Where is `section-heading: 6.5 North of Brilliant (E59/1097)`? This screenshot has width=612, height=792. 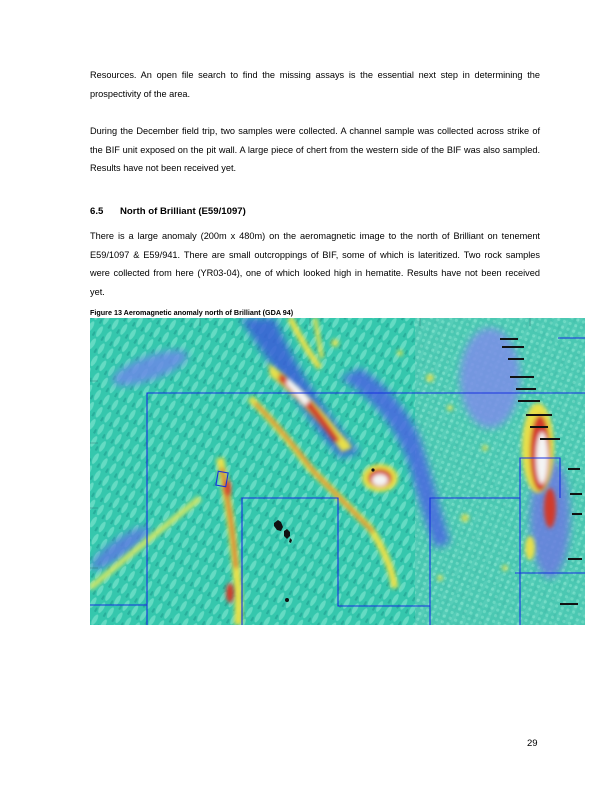
section-heading: 6.5 North of Brilliant (E59/1097) is located at coordinates (168, 211).